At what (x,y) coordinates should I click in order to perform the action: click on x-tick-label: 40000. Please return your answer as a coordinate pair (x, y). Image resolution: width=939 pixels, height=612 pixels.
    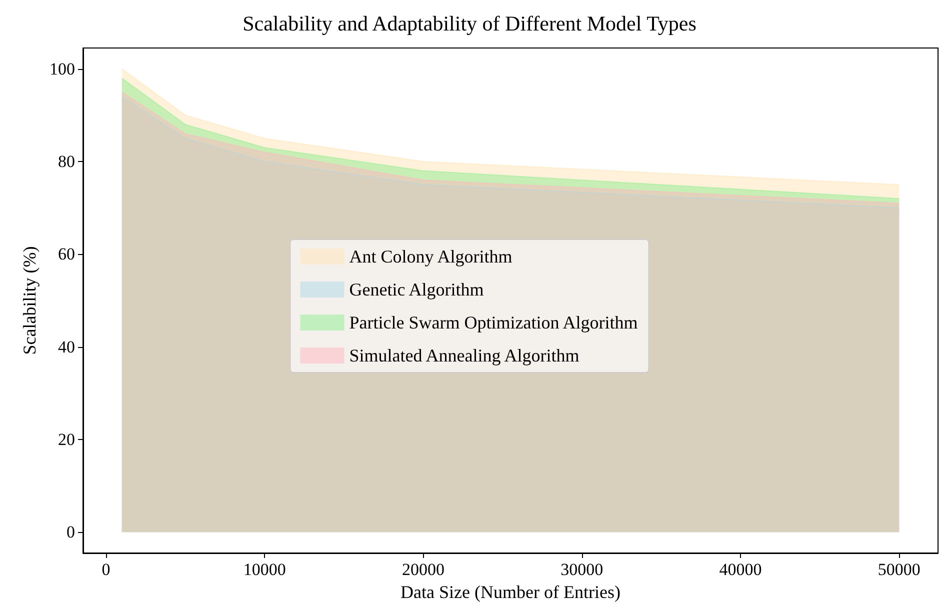
    Looking at the image, I should click on (740, 569).